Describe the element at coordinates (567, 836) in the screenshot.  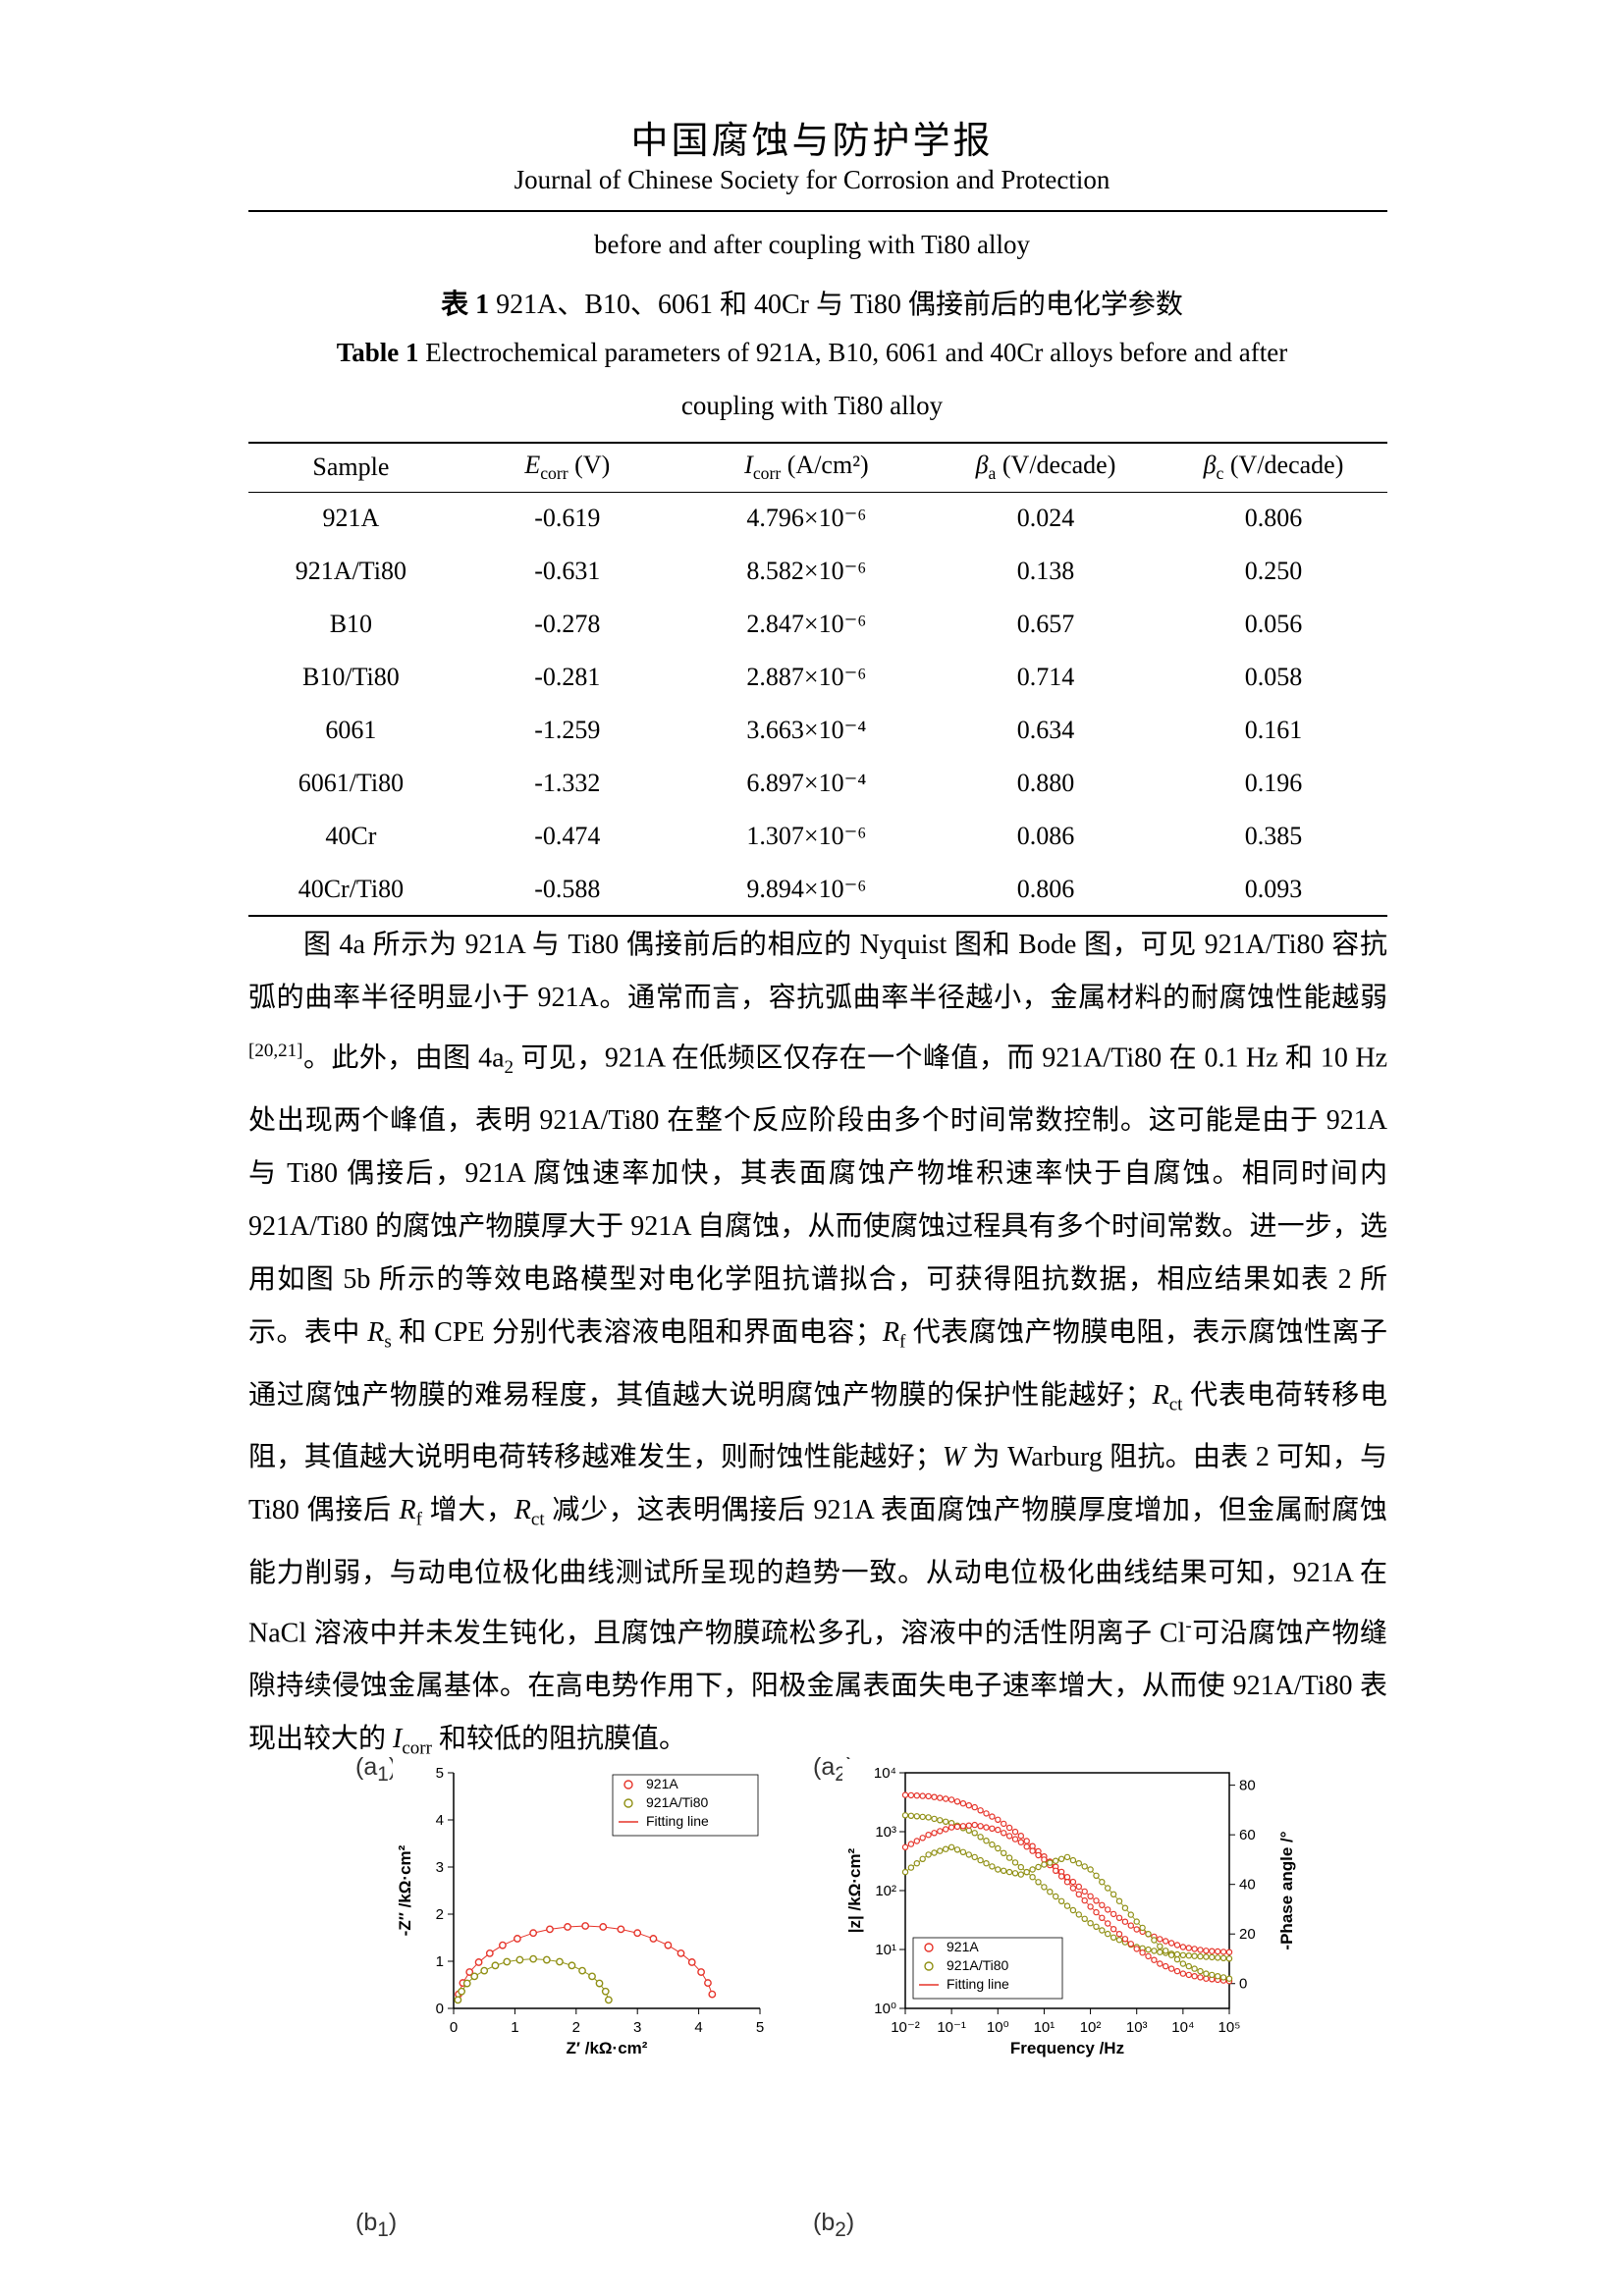
I see `table-cell: -0.474` at that location.